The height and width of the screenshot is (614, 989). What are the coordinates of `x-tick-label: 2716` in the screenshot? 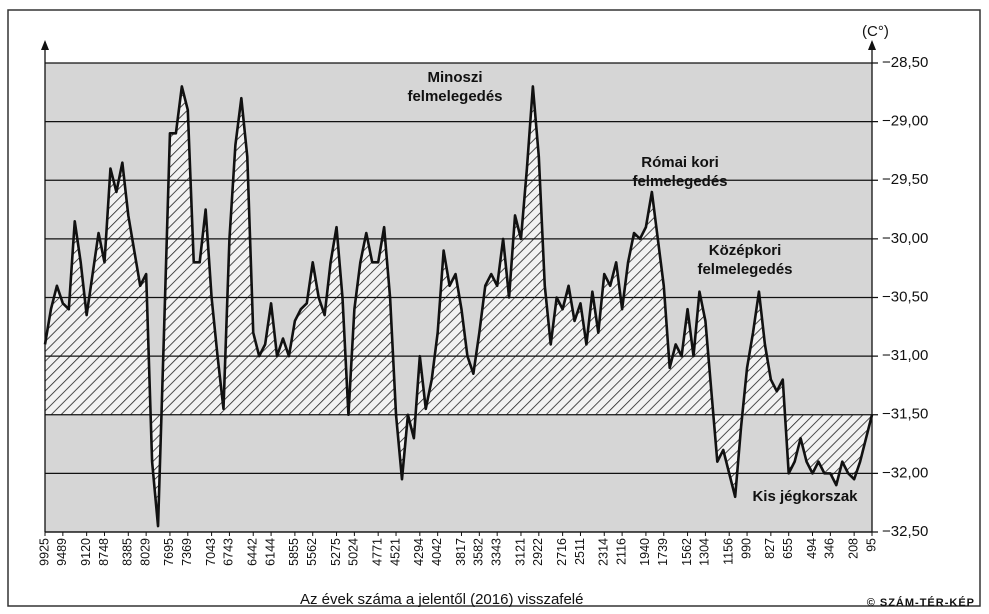 It's located at (562, 552).